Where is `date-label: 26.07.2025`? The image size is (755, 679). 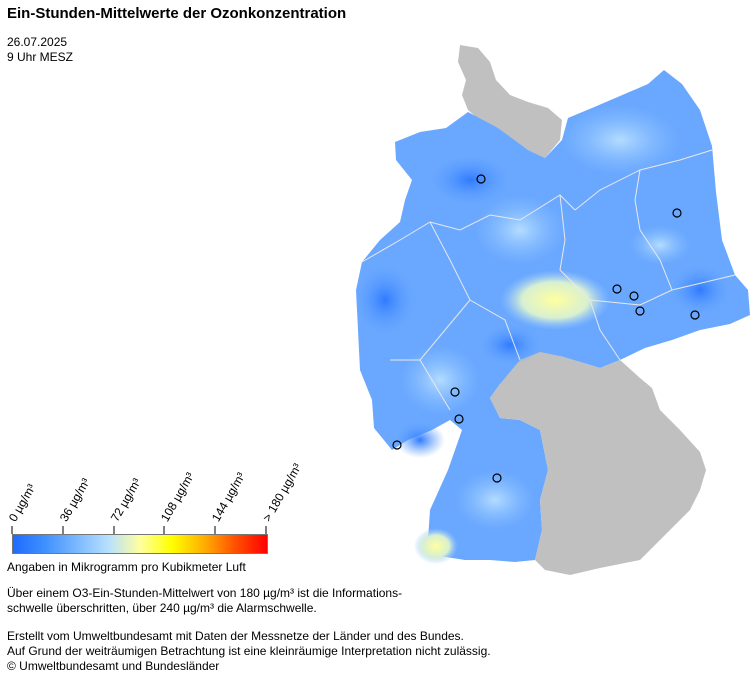 date-label: 26.07.2025 is located at coordinates (37, 42).